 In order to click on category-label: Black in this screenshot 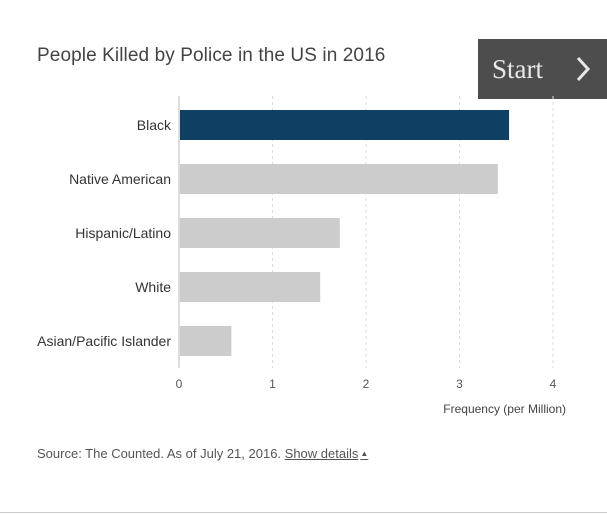, I will do `click(154, 125)`.